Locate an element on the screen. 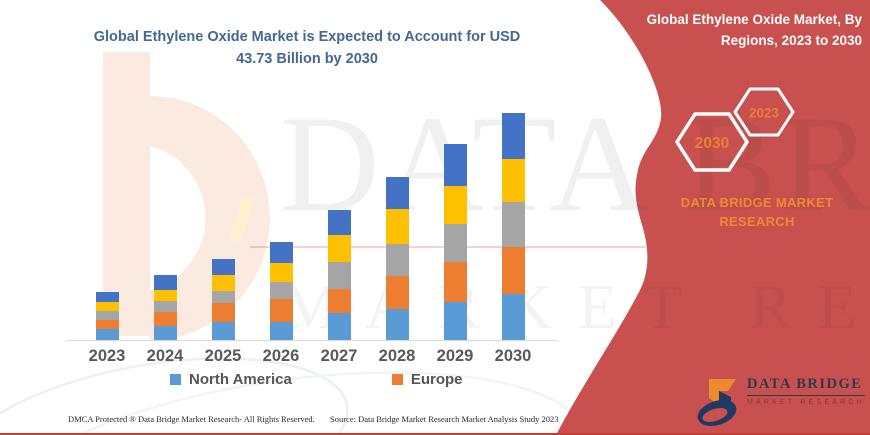  year-hexagons: 2030 2023 is located at coordinates (735, 129).